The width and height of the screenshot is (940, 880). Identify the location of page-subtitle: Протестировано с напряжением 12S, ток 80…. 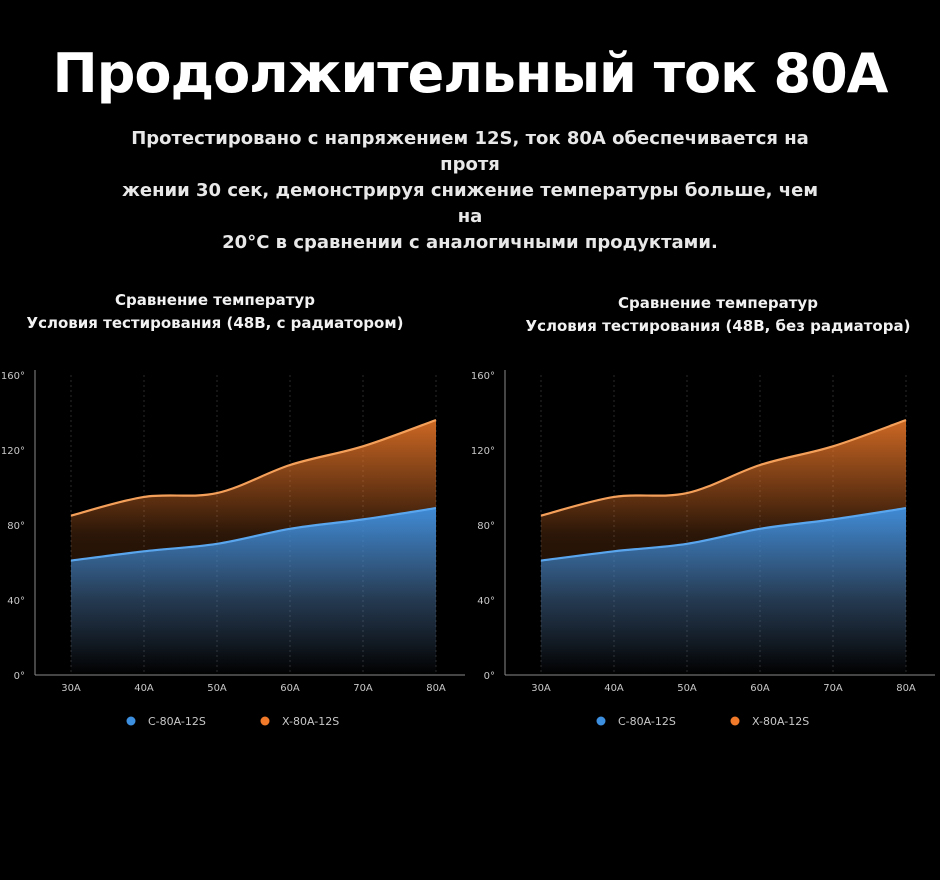
(470, 191).